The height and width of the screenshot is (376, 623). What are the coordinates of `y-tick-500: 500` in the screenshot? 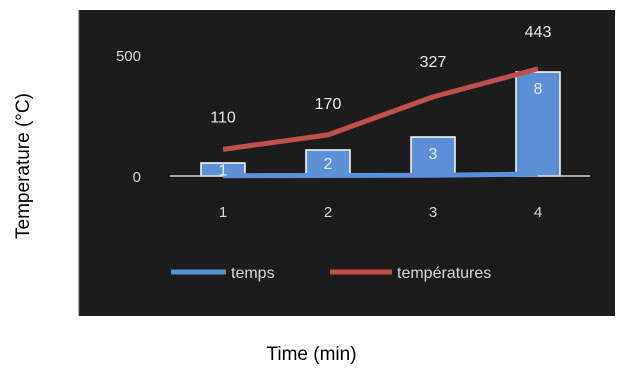 It's located at (128, 56).